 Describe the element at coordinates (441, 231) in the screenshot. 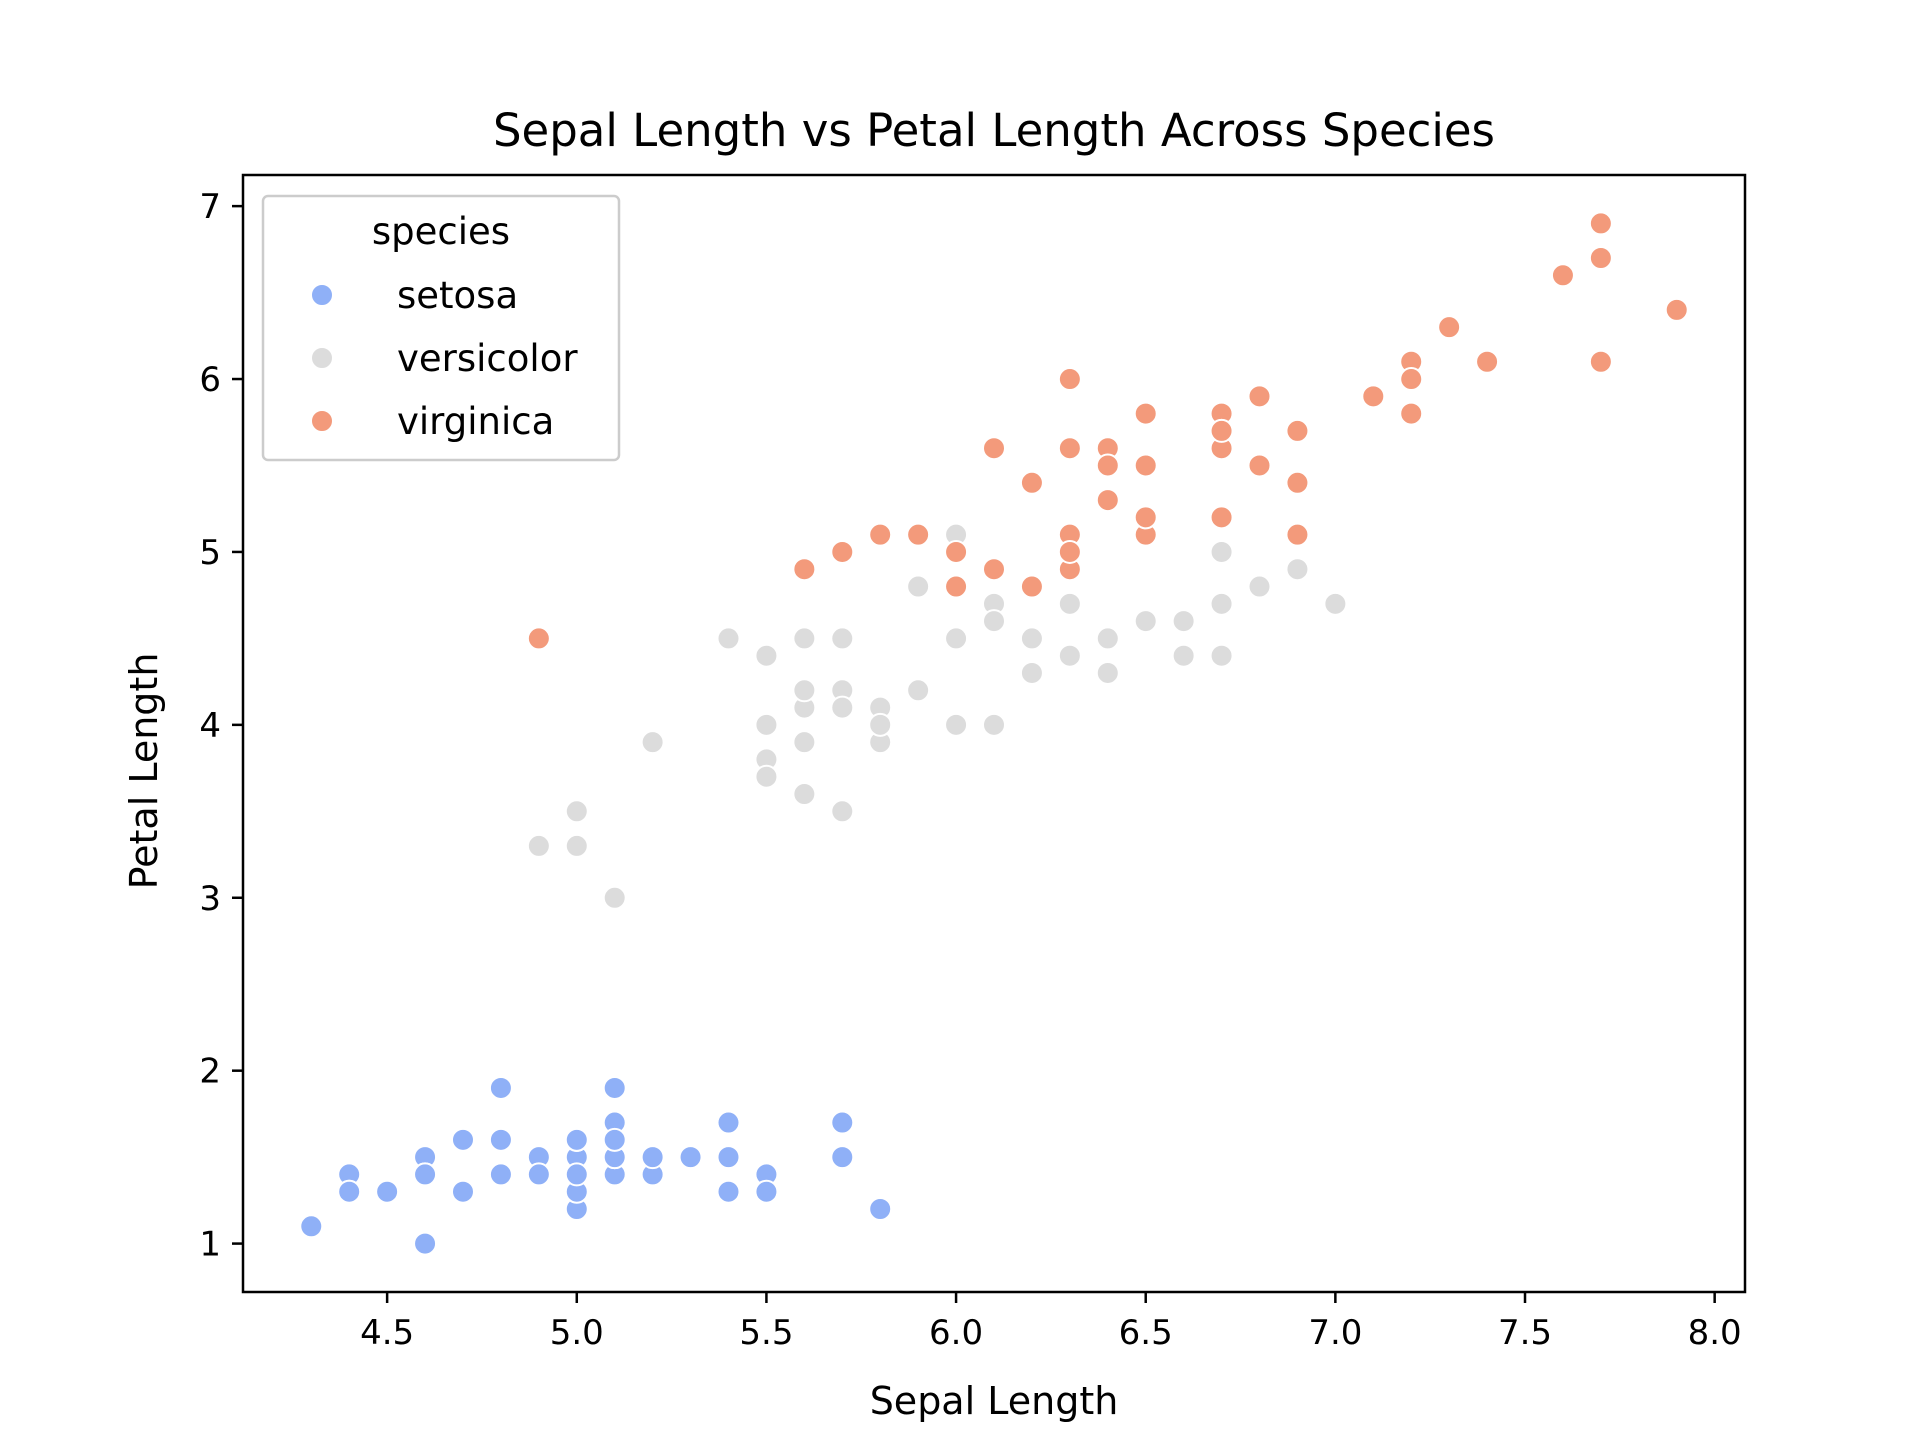

I see `legend-title: species` at that location.